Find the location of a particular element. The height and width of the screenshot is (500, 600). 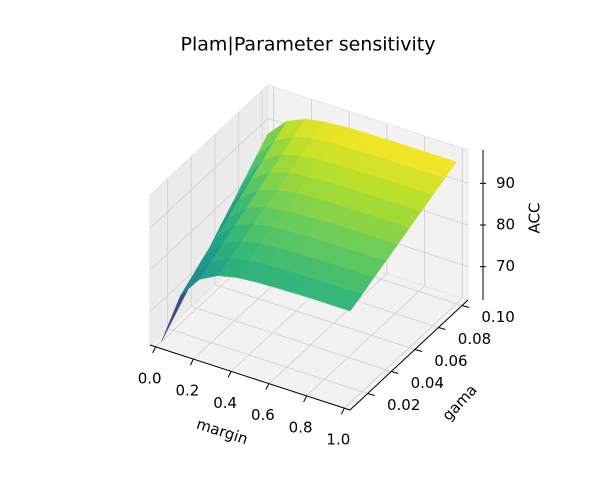

surface-patch is located at coordinates (346, 300).